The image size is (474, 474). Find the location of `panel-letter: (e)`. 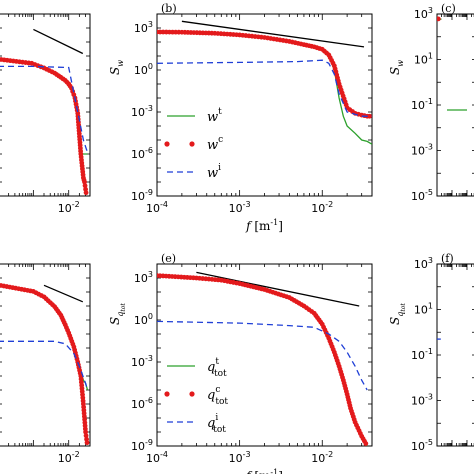

panel-letter: (e) is located at coordinates (168, 258).